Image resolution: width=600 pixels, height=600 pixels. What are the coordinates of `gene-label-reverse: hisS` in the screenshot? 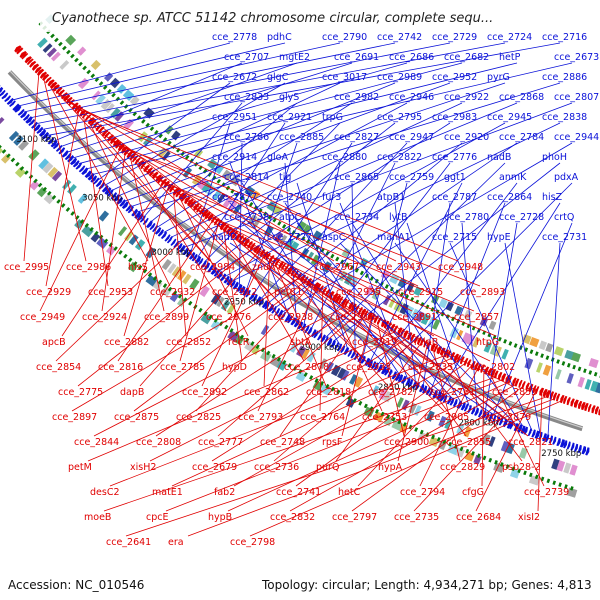 It's located at (138, 267).